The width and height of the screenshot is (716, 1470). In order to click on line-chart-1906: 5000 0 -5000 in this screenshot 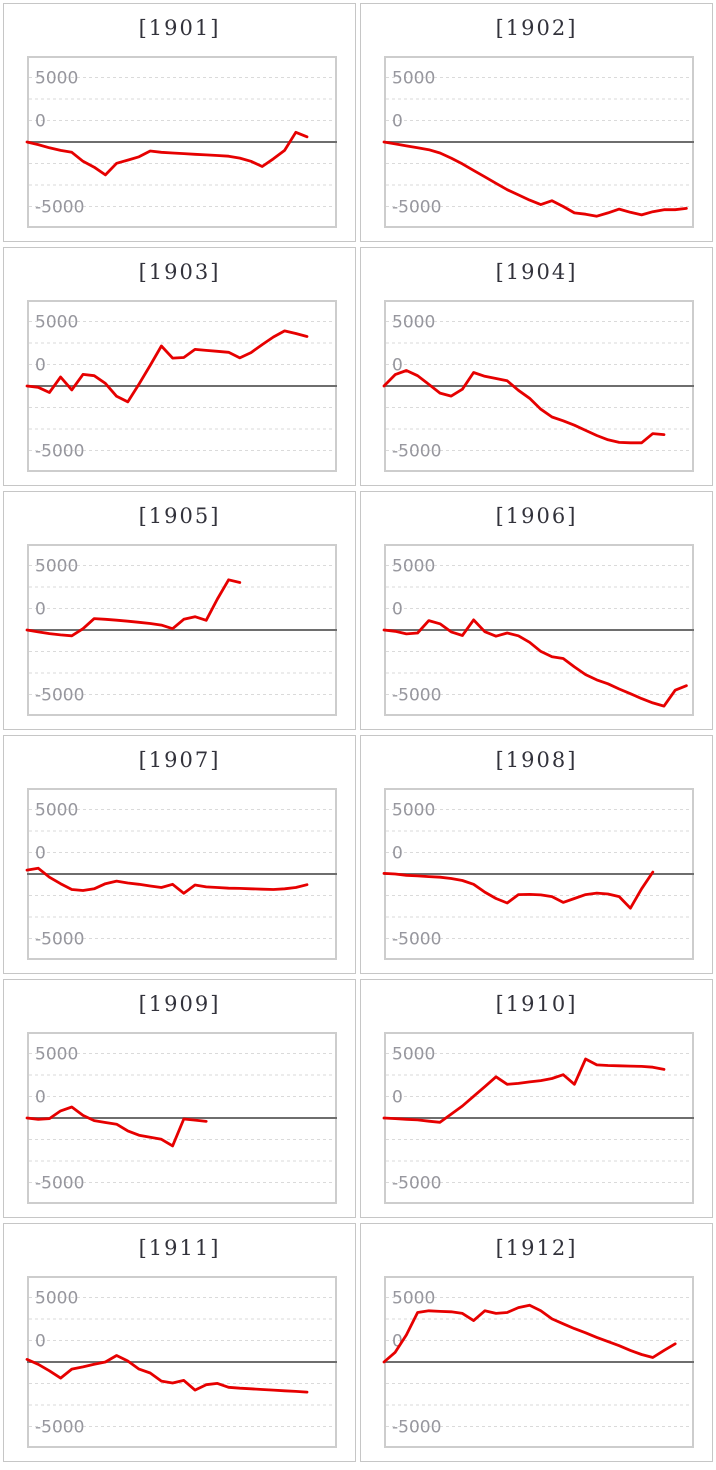, I will do `click(538, 630)`.